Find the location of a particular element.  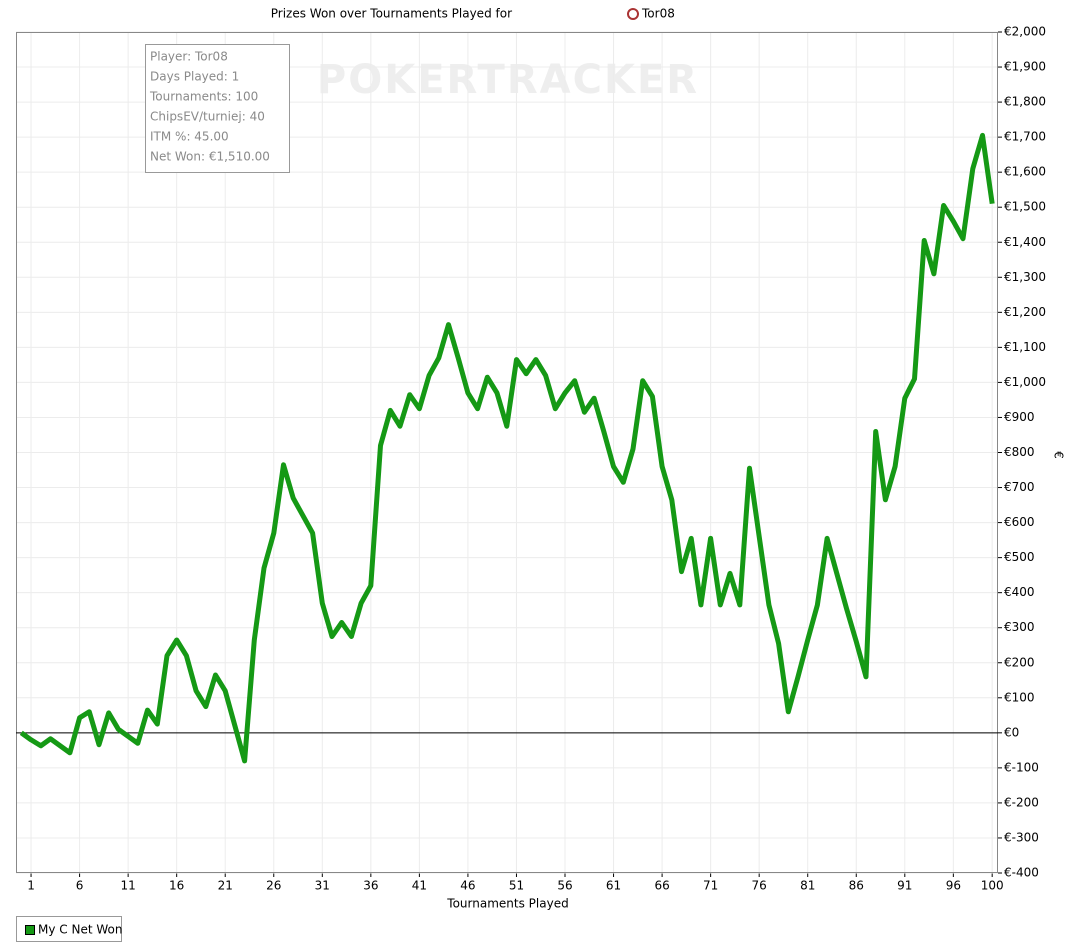

y-tick-label: €1,000 is located at coordinates (1025, 382).